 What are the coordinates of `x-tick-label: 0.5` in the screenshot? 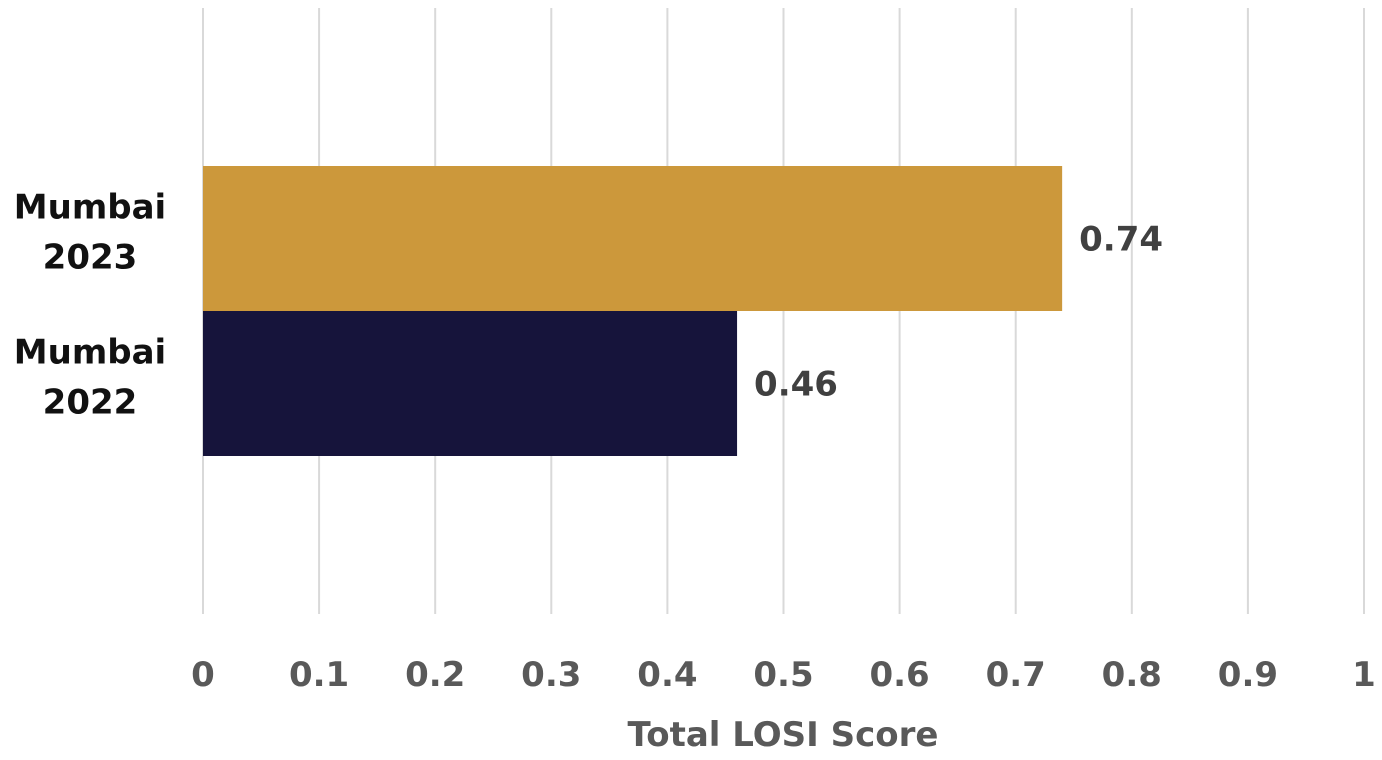 It's located at (783, 675).